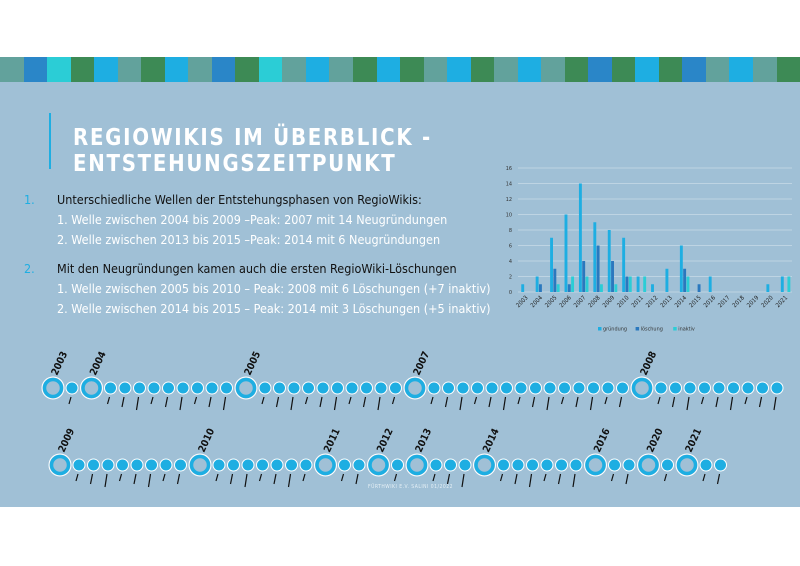  I want to click on year-label: 2013, so click(424, 440).